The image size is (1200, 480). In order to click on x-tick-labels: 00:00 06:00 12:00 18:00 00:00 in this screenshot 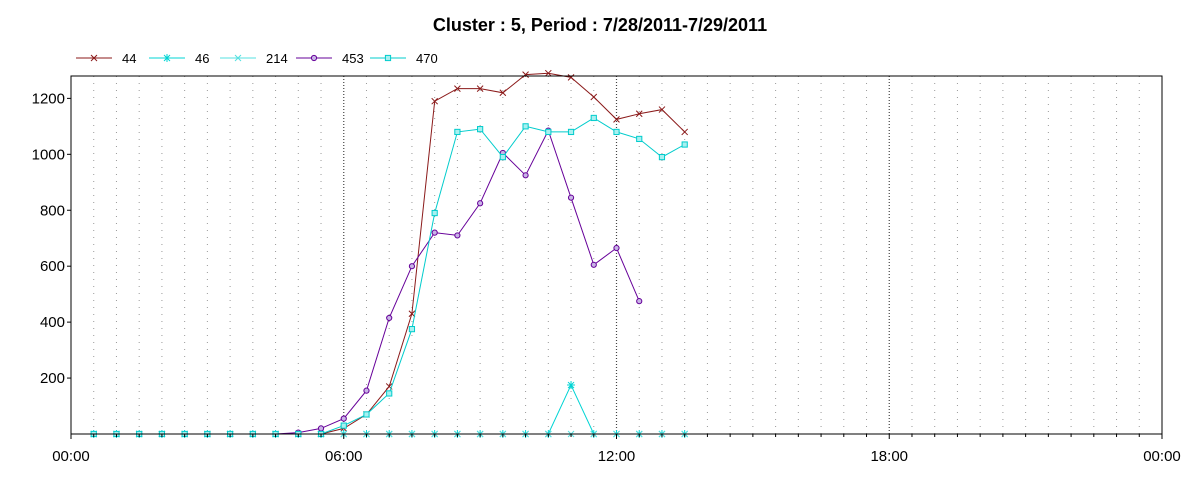, I will do `click(616, 456)`.